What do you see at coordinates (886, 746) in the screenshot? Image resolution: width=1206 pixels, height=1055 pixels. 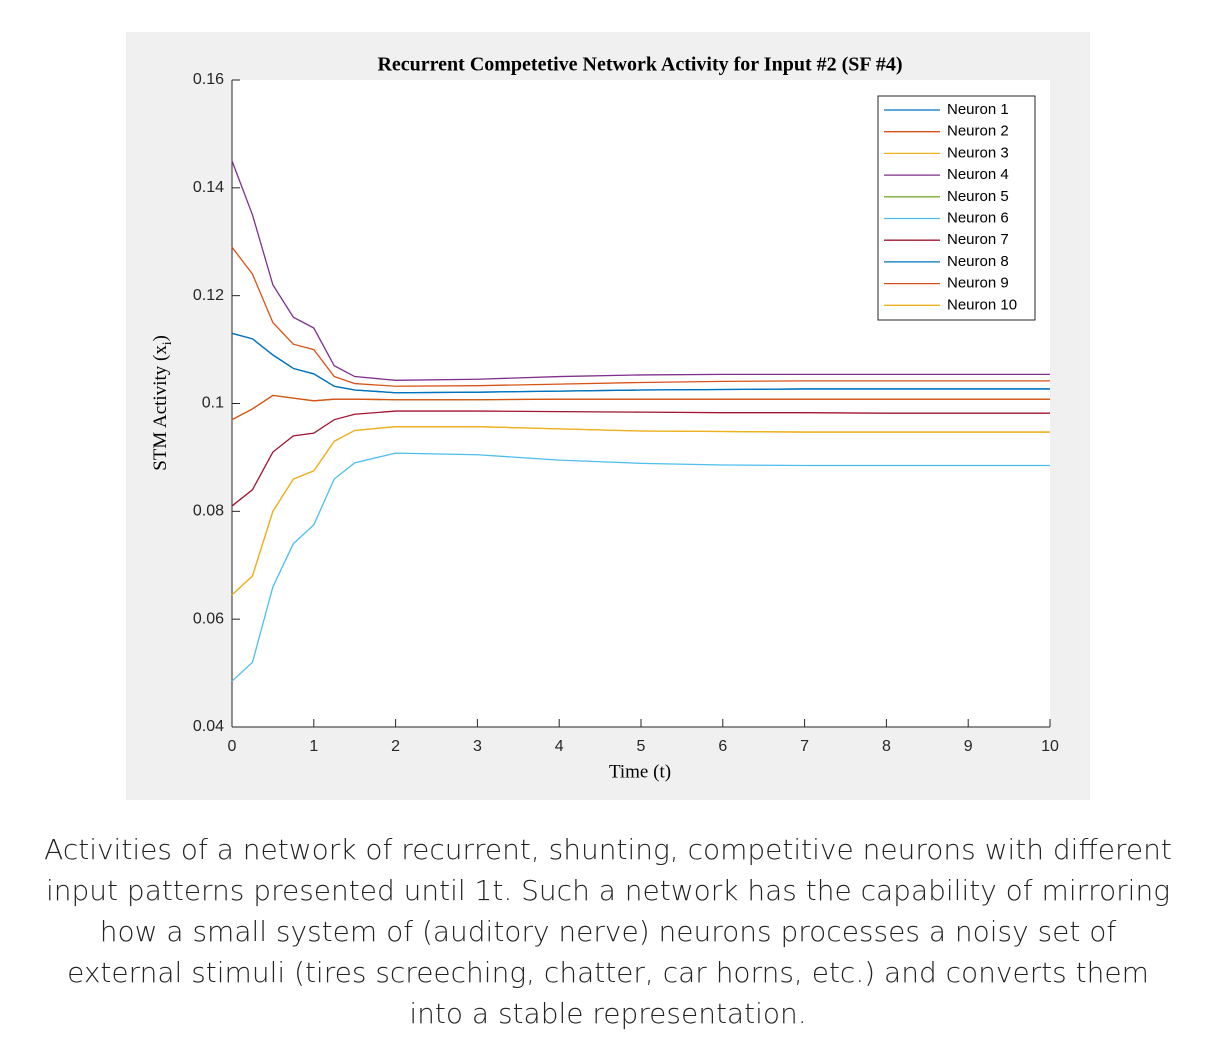 I see `x-tick-label: 8` at bounding box center [886, 746].